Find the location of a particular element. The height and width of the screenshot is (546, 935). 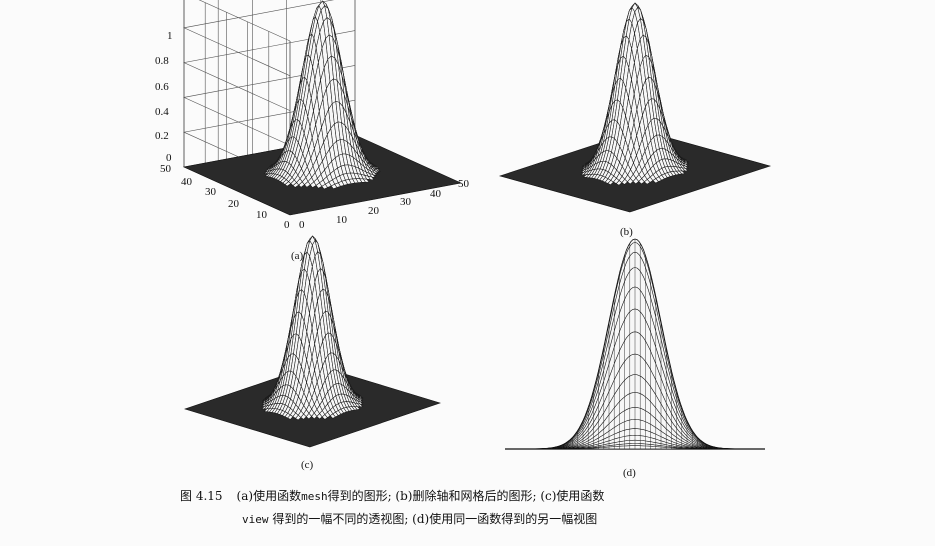

caption-line-2: view 得到的一幅不同的透视图; (d)使用同一函数得到的另一幅视图 is located at coordinates (490, 519).